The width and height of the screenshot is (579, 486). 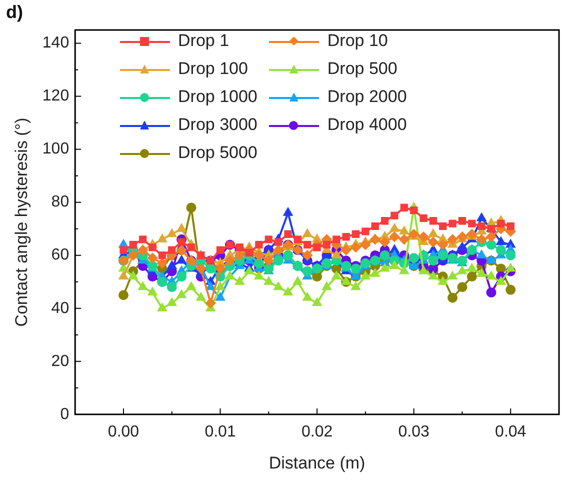 What do you see at coordinates (367, 96) in the screenshot?
I see `legend-label: Drop 2000` at bounding box center [367, 96].